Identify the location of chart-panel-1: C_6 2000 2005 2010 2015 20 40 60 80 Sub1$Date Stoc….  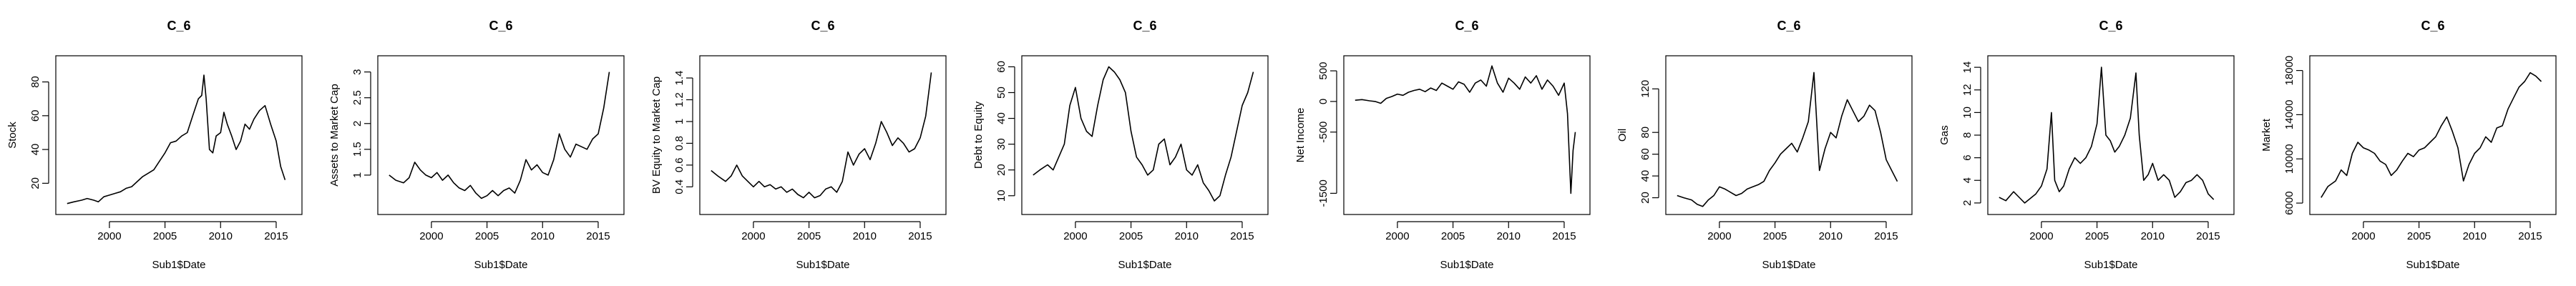
(154, 145).